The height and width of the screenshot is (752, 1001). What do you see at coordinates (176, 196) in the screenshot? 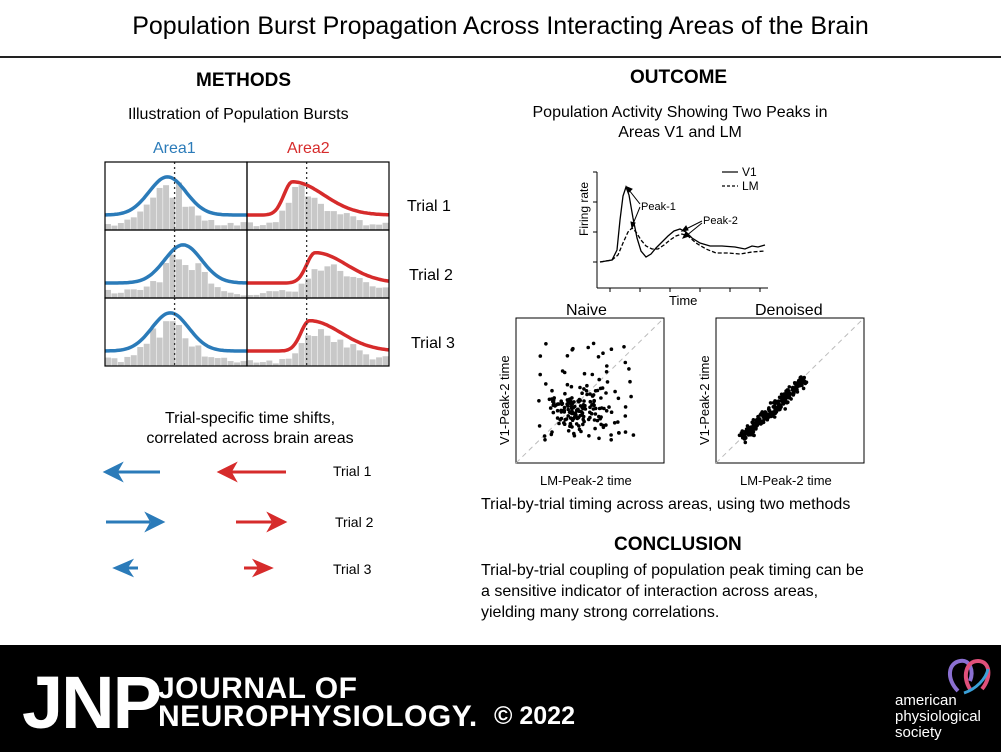
I see `grid-cell` at bounding box center [176, 196].